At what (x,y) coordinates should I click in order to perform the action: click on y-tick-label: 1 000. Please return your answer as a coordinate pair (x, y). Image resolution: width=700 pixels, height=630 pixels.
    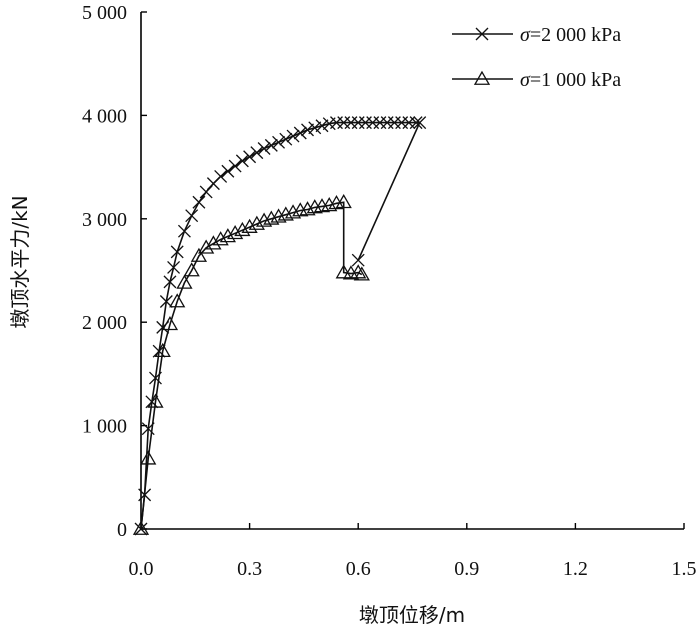
    Looking at the image, I should click on (104, 427).